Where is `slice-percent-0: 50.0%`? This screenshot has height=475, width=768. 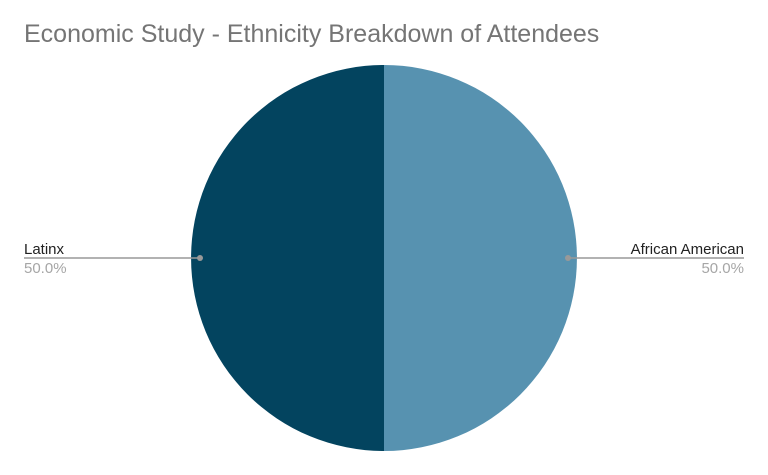 slice-percent-0: 50.0% is located at coordinates (722, 268).